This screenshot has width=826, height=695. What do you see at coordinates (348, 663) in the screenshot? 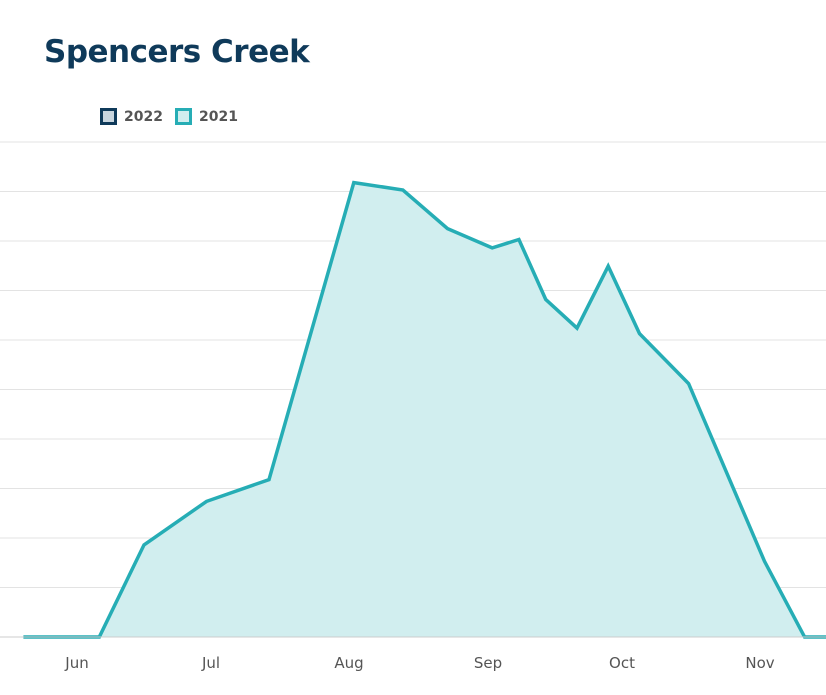
I see `x-tick-label: Aug` at bounding box center [348, 663].